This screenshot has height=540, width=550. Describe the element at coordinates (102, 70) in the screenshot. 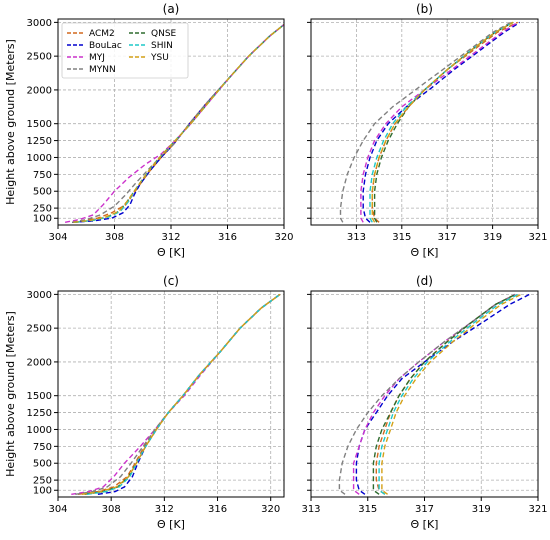

I see `legend-entry-mynn: MYNN` at that location.